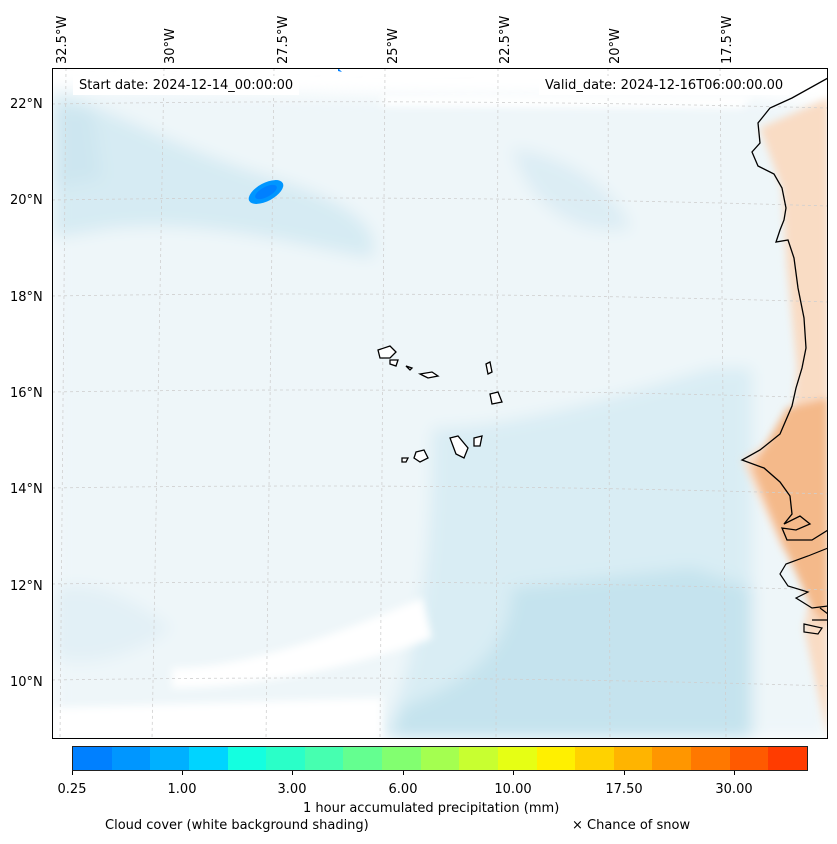  I want to click on valid-date-label: Valid_date: 2024-12-16T06:00:00.00, so click(664, 85).